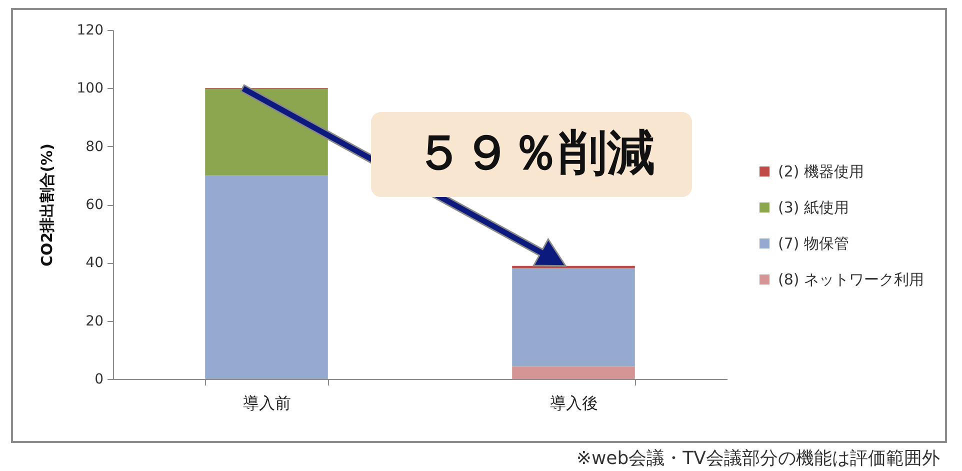 Image resolution: width=962 pixels, height=471 pixels. What do you see at coordinates (95, 205) in the screenshot?
I see `y-tick-label: 60` at bounding box center [95, 205].